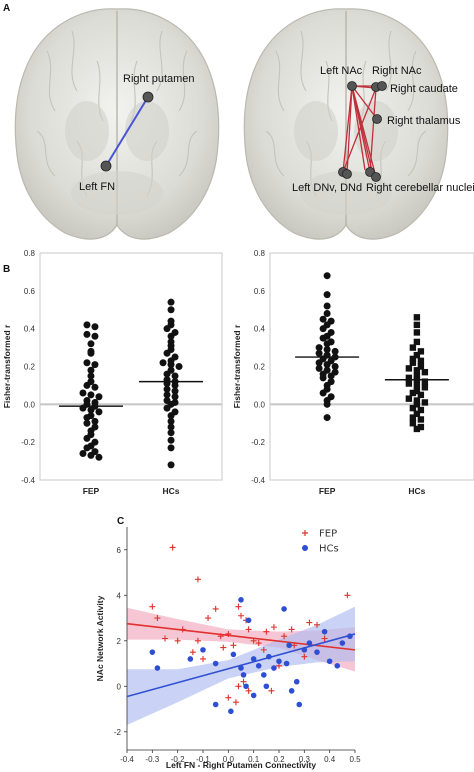 The image size is (474, 772). Describe the element at coordinates (341, 71) in the screenshot. I see `label-left-nac: Left NAc` at that location.